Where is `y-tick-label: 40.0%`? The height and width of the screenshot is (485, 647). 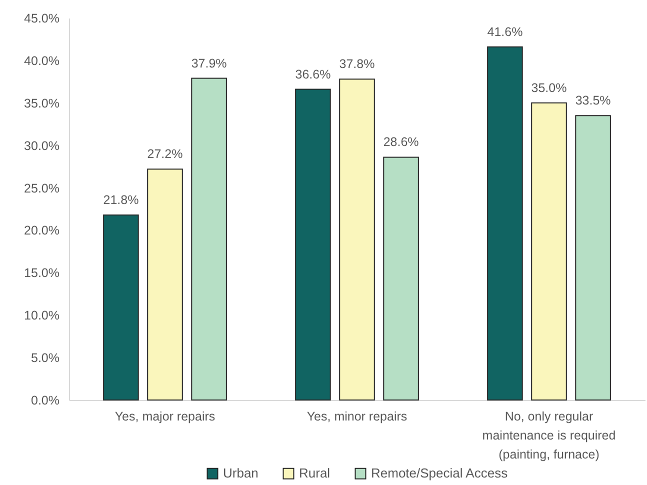
y-tick-label: 40.0% is located at coordinates (42, 61).